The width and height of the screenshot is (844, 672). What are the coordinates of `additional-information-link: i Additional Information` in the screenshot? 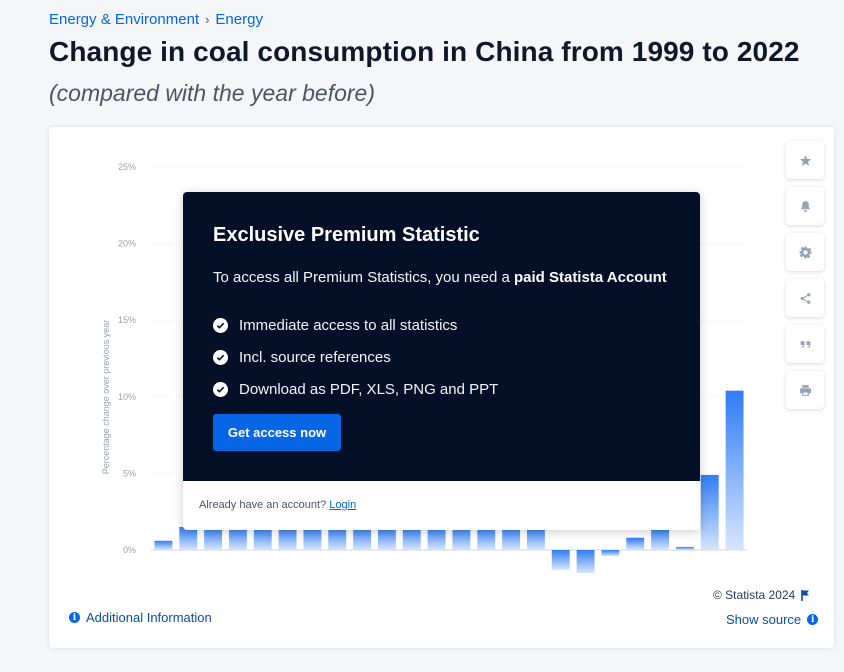 It's located at (140, 617).